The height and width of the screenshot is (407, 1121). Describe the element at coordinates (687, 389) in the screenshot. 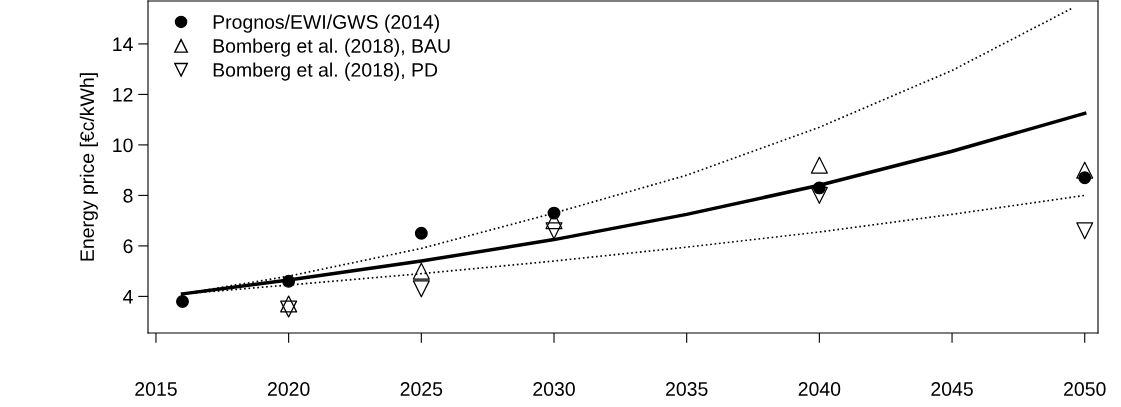

I see `x-tick-label: 2035` at that location.